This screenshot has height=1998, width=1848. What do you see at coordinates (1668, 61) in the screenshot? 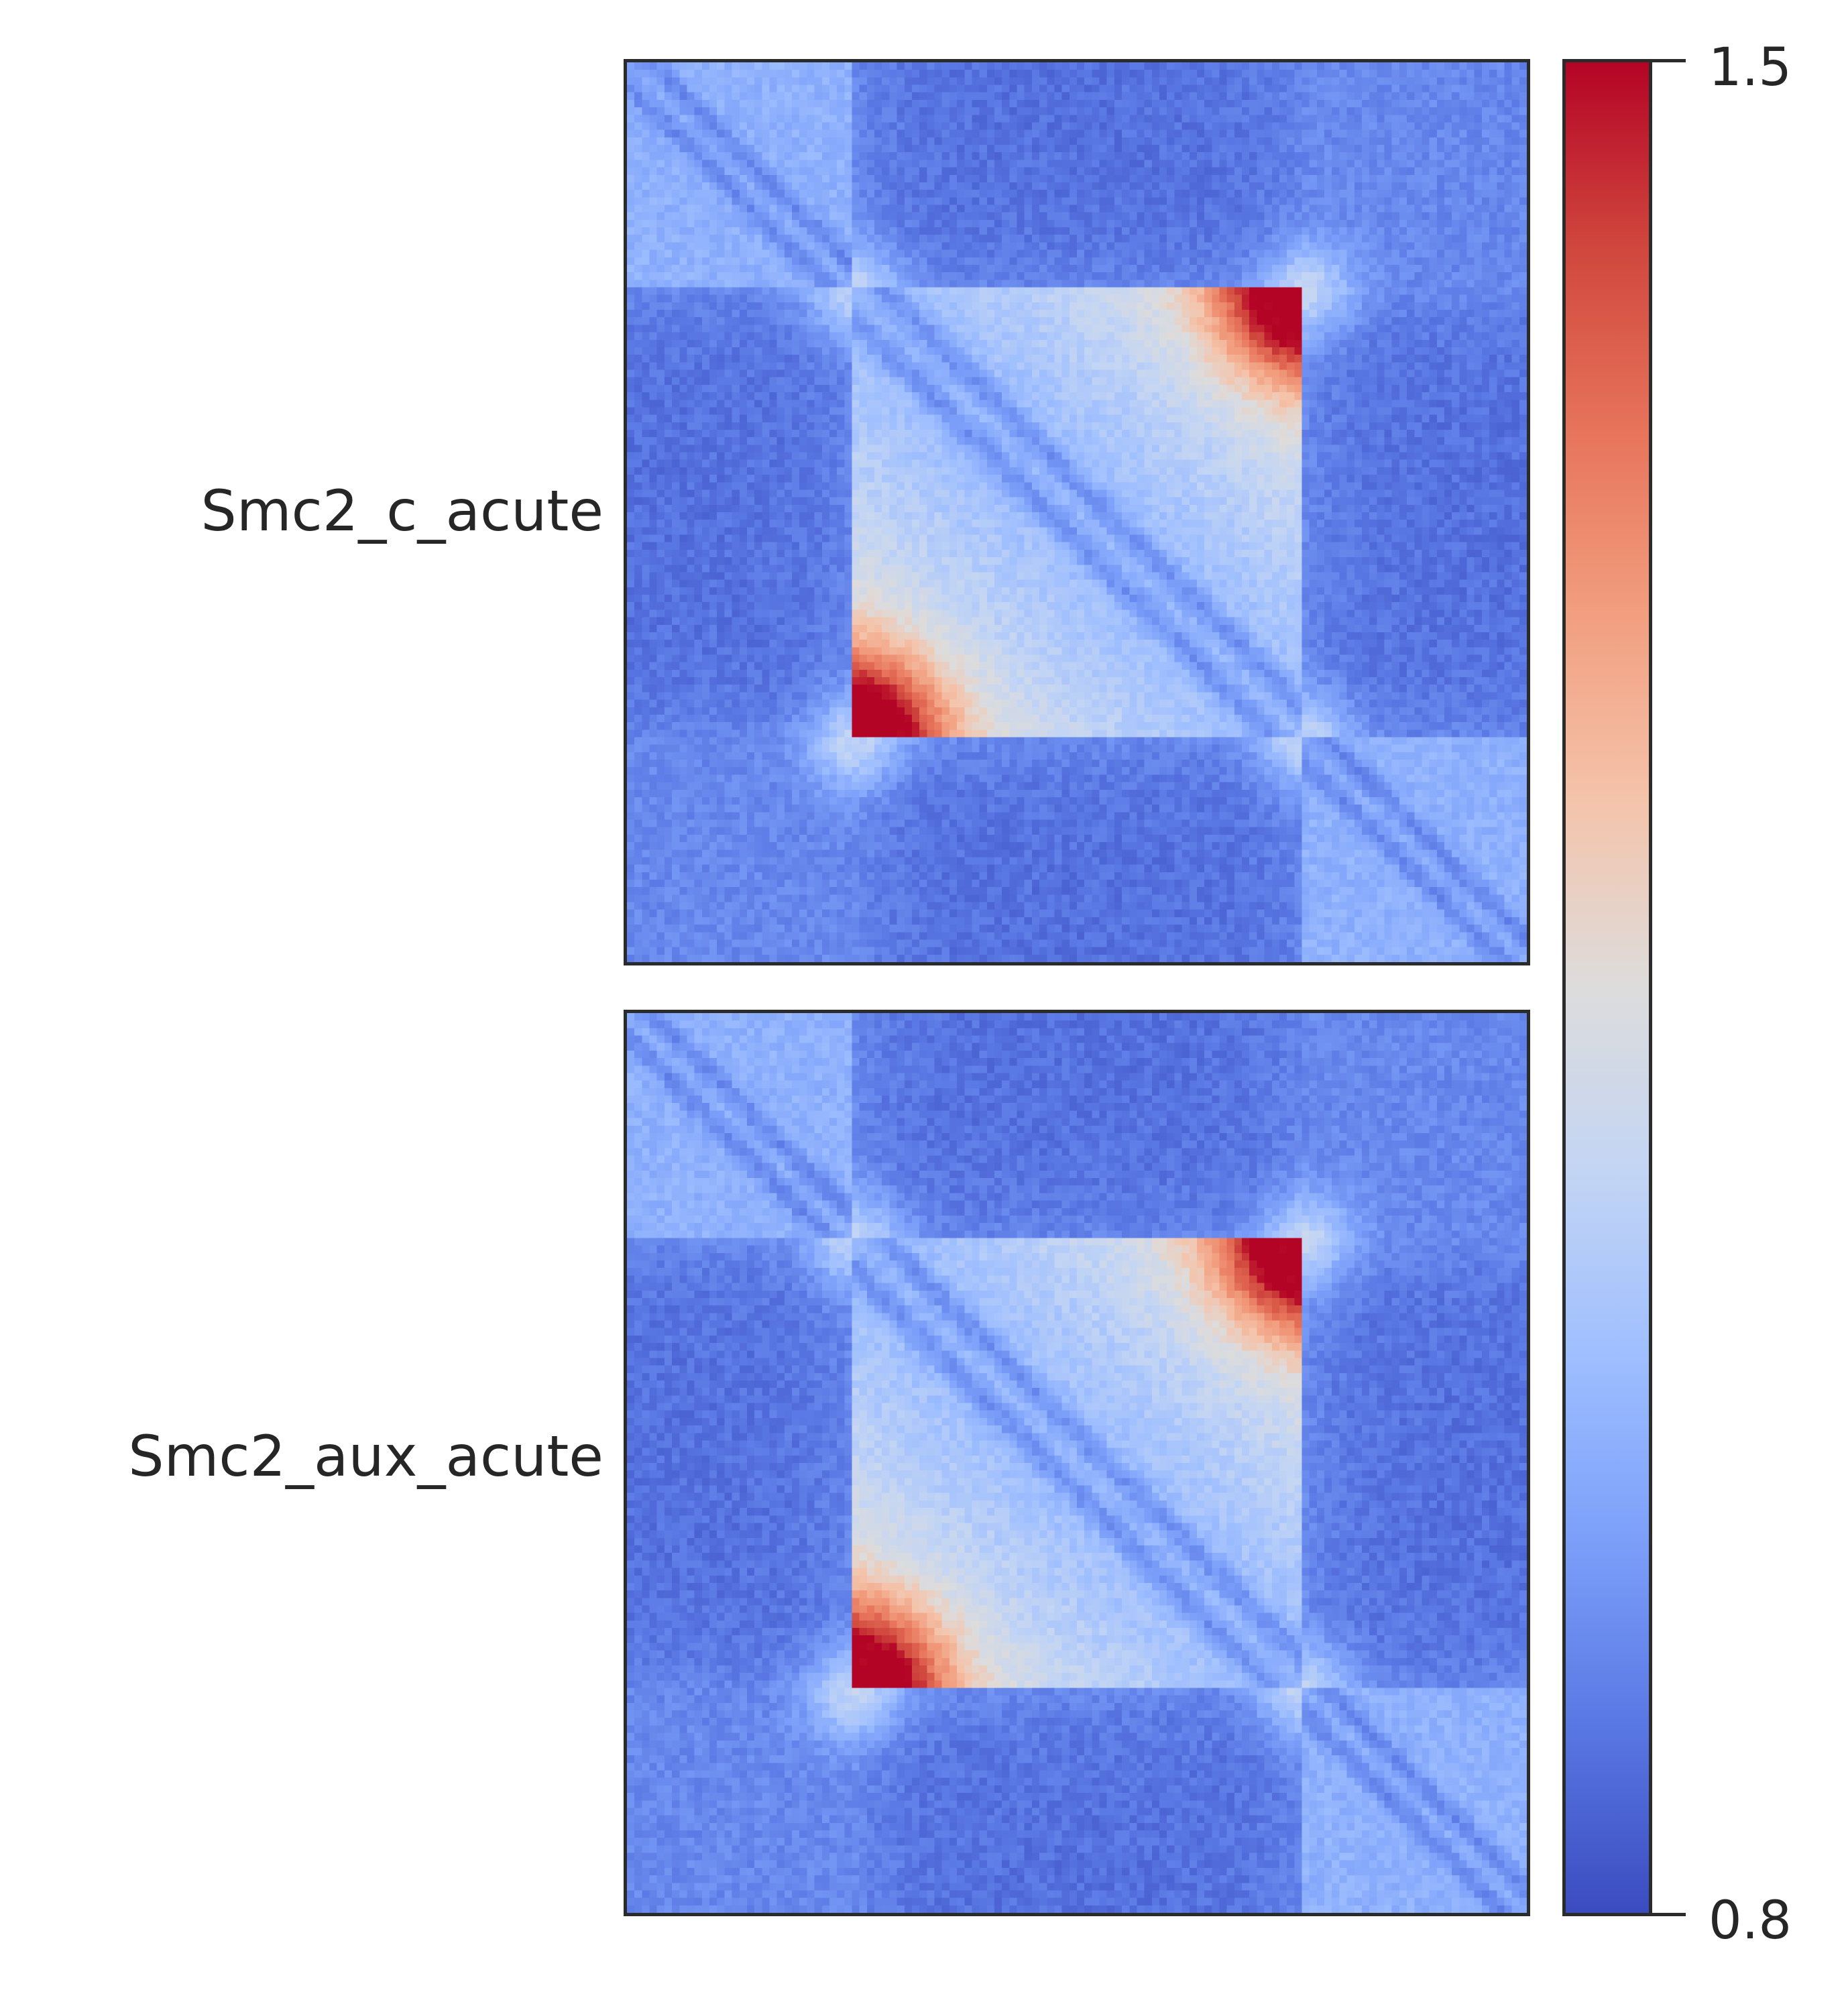
I see `colorbar-tick-top` at bounding box center [1668, 61].